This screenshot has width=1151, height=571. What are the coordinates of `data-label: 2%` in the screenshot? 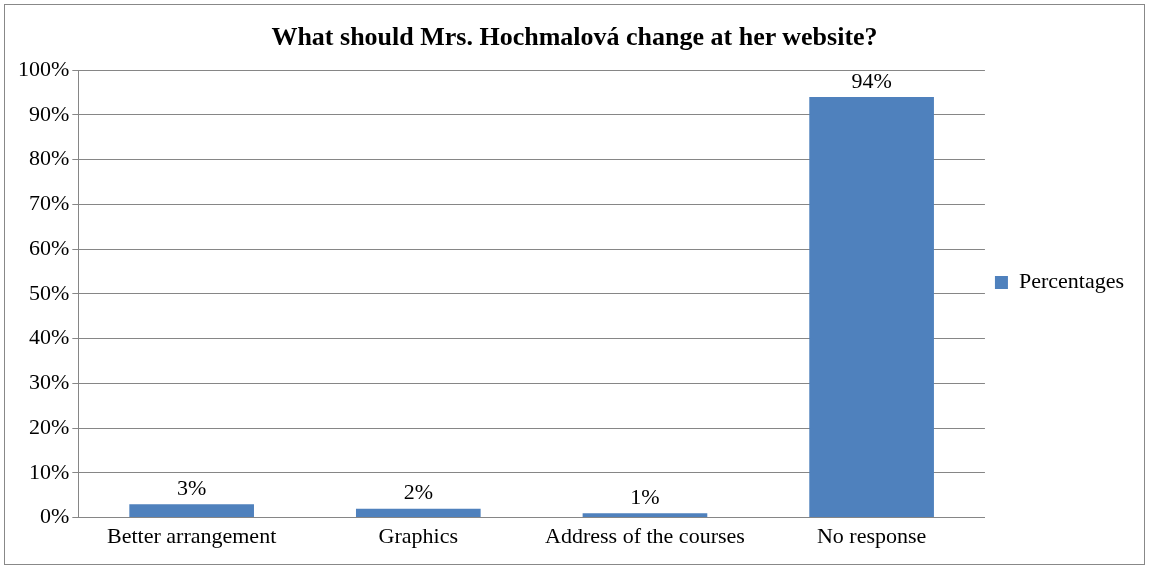 It's located at (418, 492).